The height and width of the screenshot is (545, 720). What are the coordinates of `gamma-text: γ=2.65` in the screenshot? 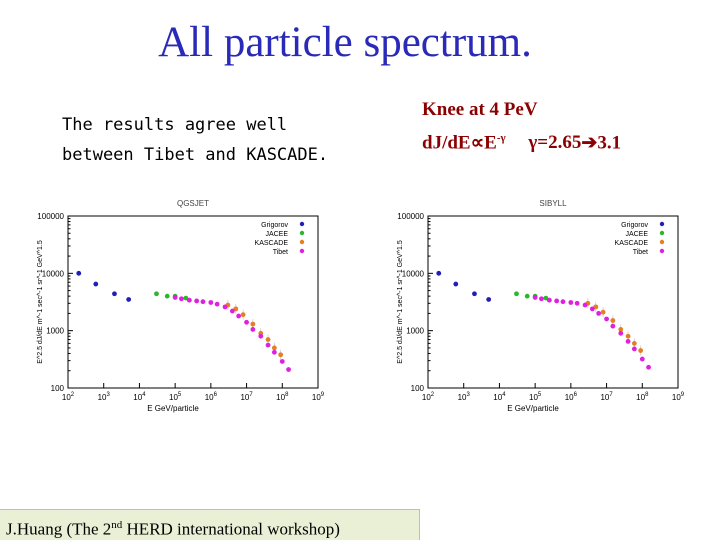 It's located at (555, 143).